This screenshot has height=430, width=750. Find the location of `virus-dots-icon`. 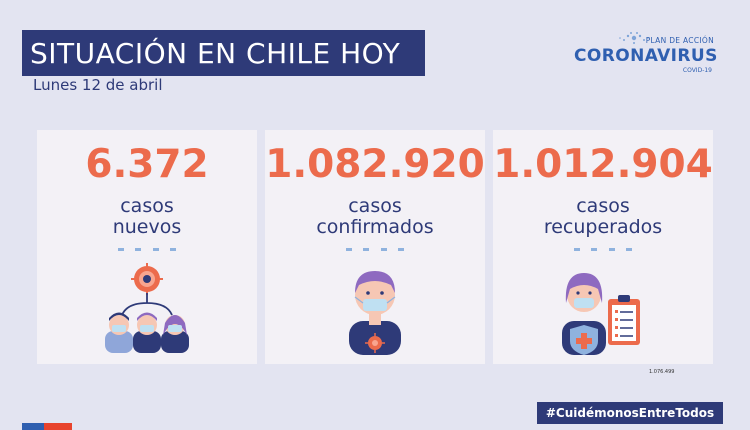

virus-dots-icon is located at coordinates (634, 38).